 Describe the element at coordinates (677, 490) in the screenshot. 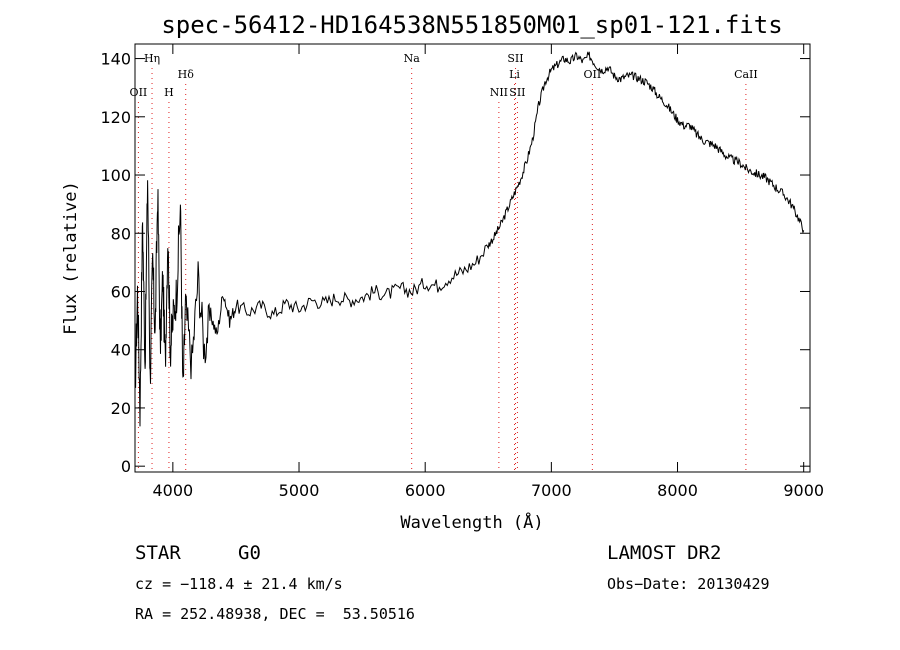

I see `x-tick-label: 8000` at that location.